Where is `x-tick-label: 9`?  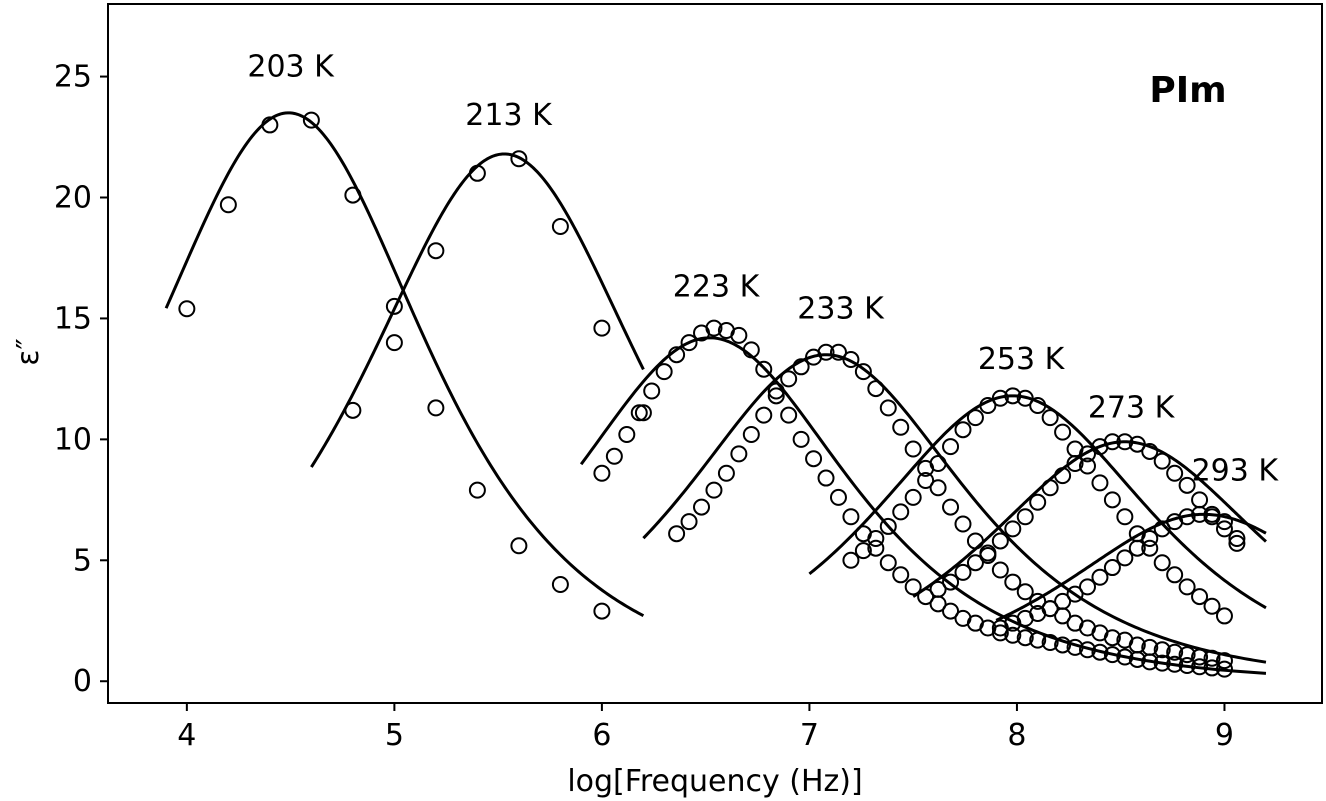
x-tick-label: 9 is located at coordinates (1224, 735).